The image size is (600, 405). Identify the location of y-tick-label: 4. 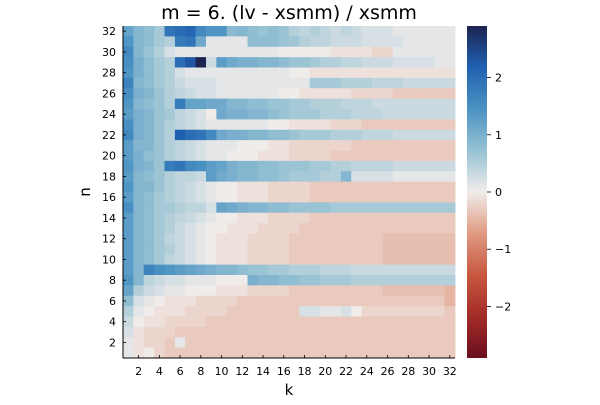
(112, 322).